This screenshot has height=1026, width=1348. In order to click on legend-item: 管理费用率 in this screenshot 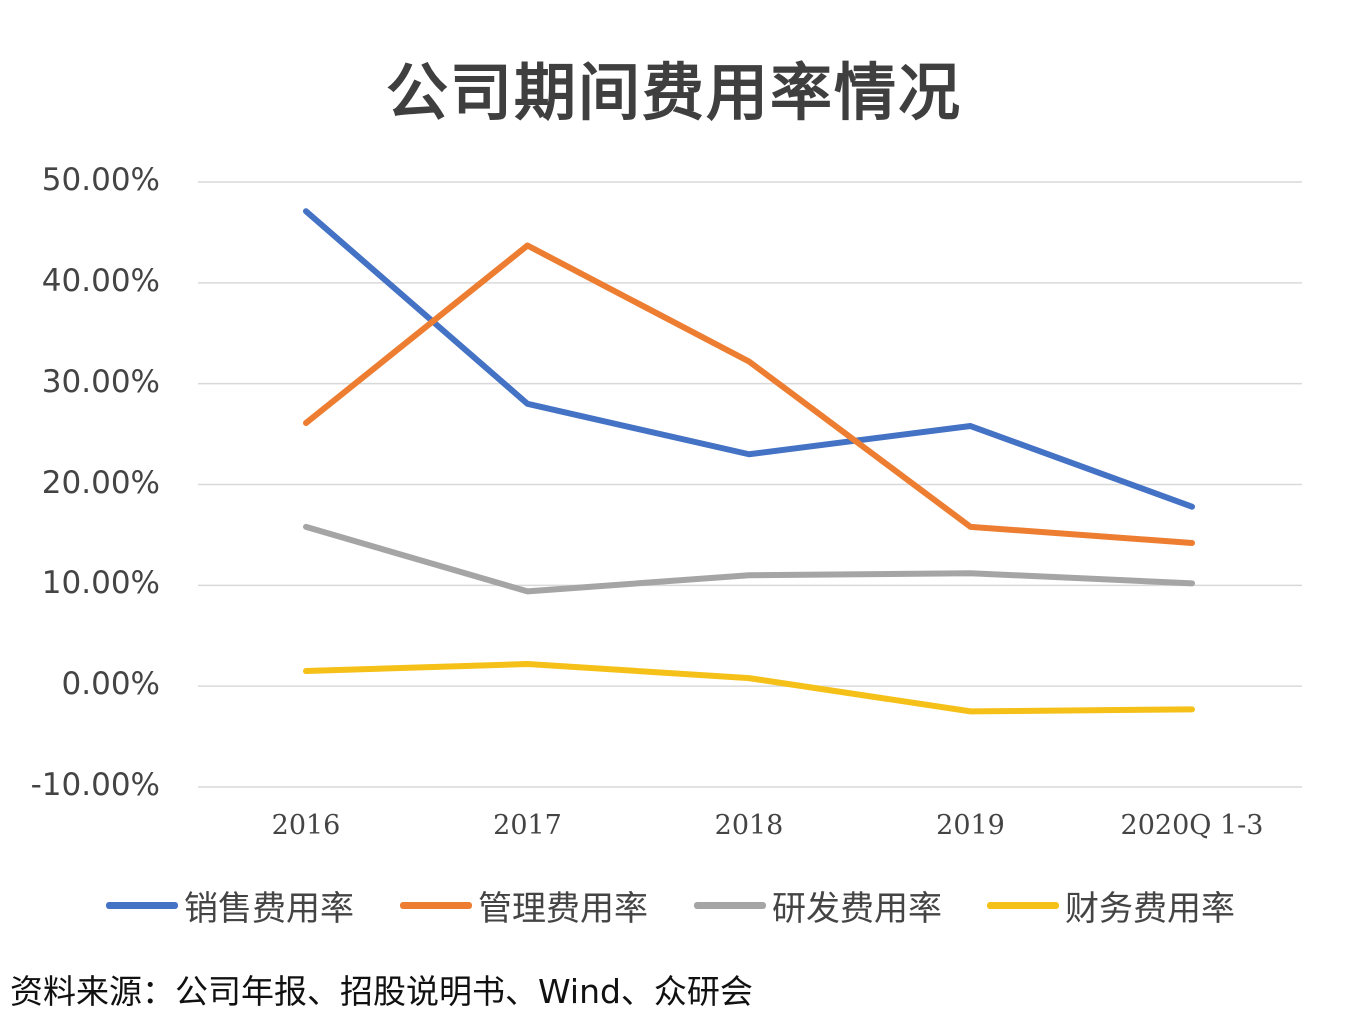, I will do `click(524, 905)`.